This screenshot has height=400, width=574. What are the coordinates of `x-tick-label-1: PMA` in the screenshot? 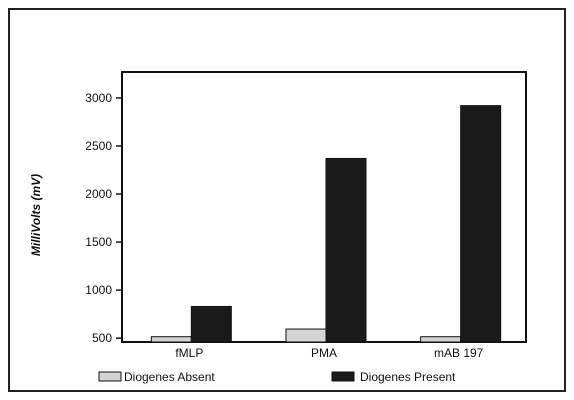 It's located at (324, 353).